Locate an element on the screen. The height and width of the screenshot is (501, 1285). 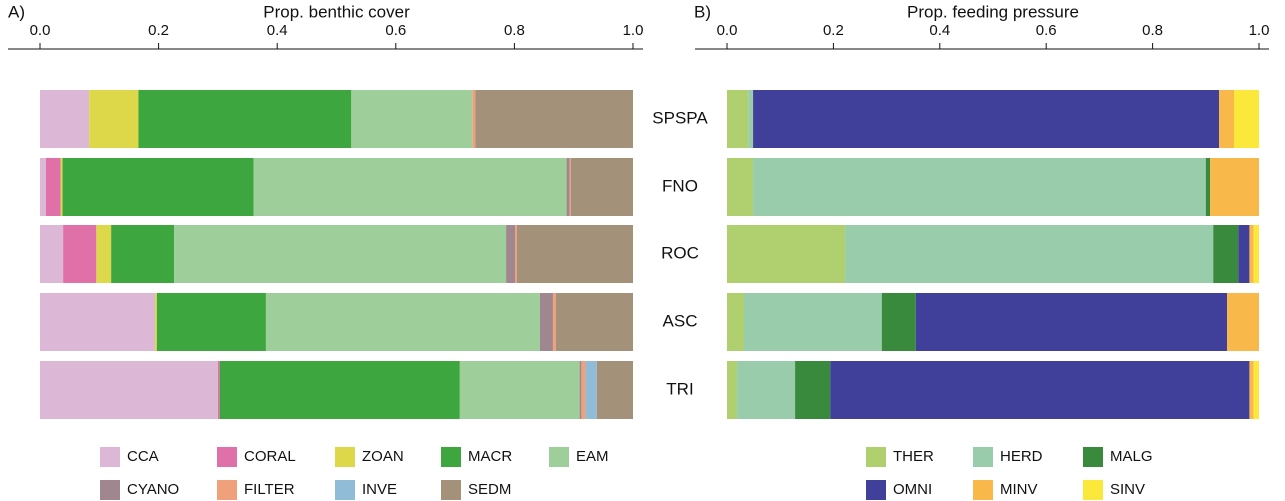
x-axis-title: Prop. benthic cover is located at coordinates (336, 11).